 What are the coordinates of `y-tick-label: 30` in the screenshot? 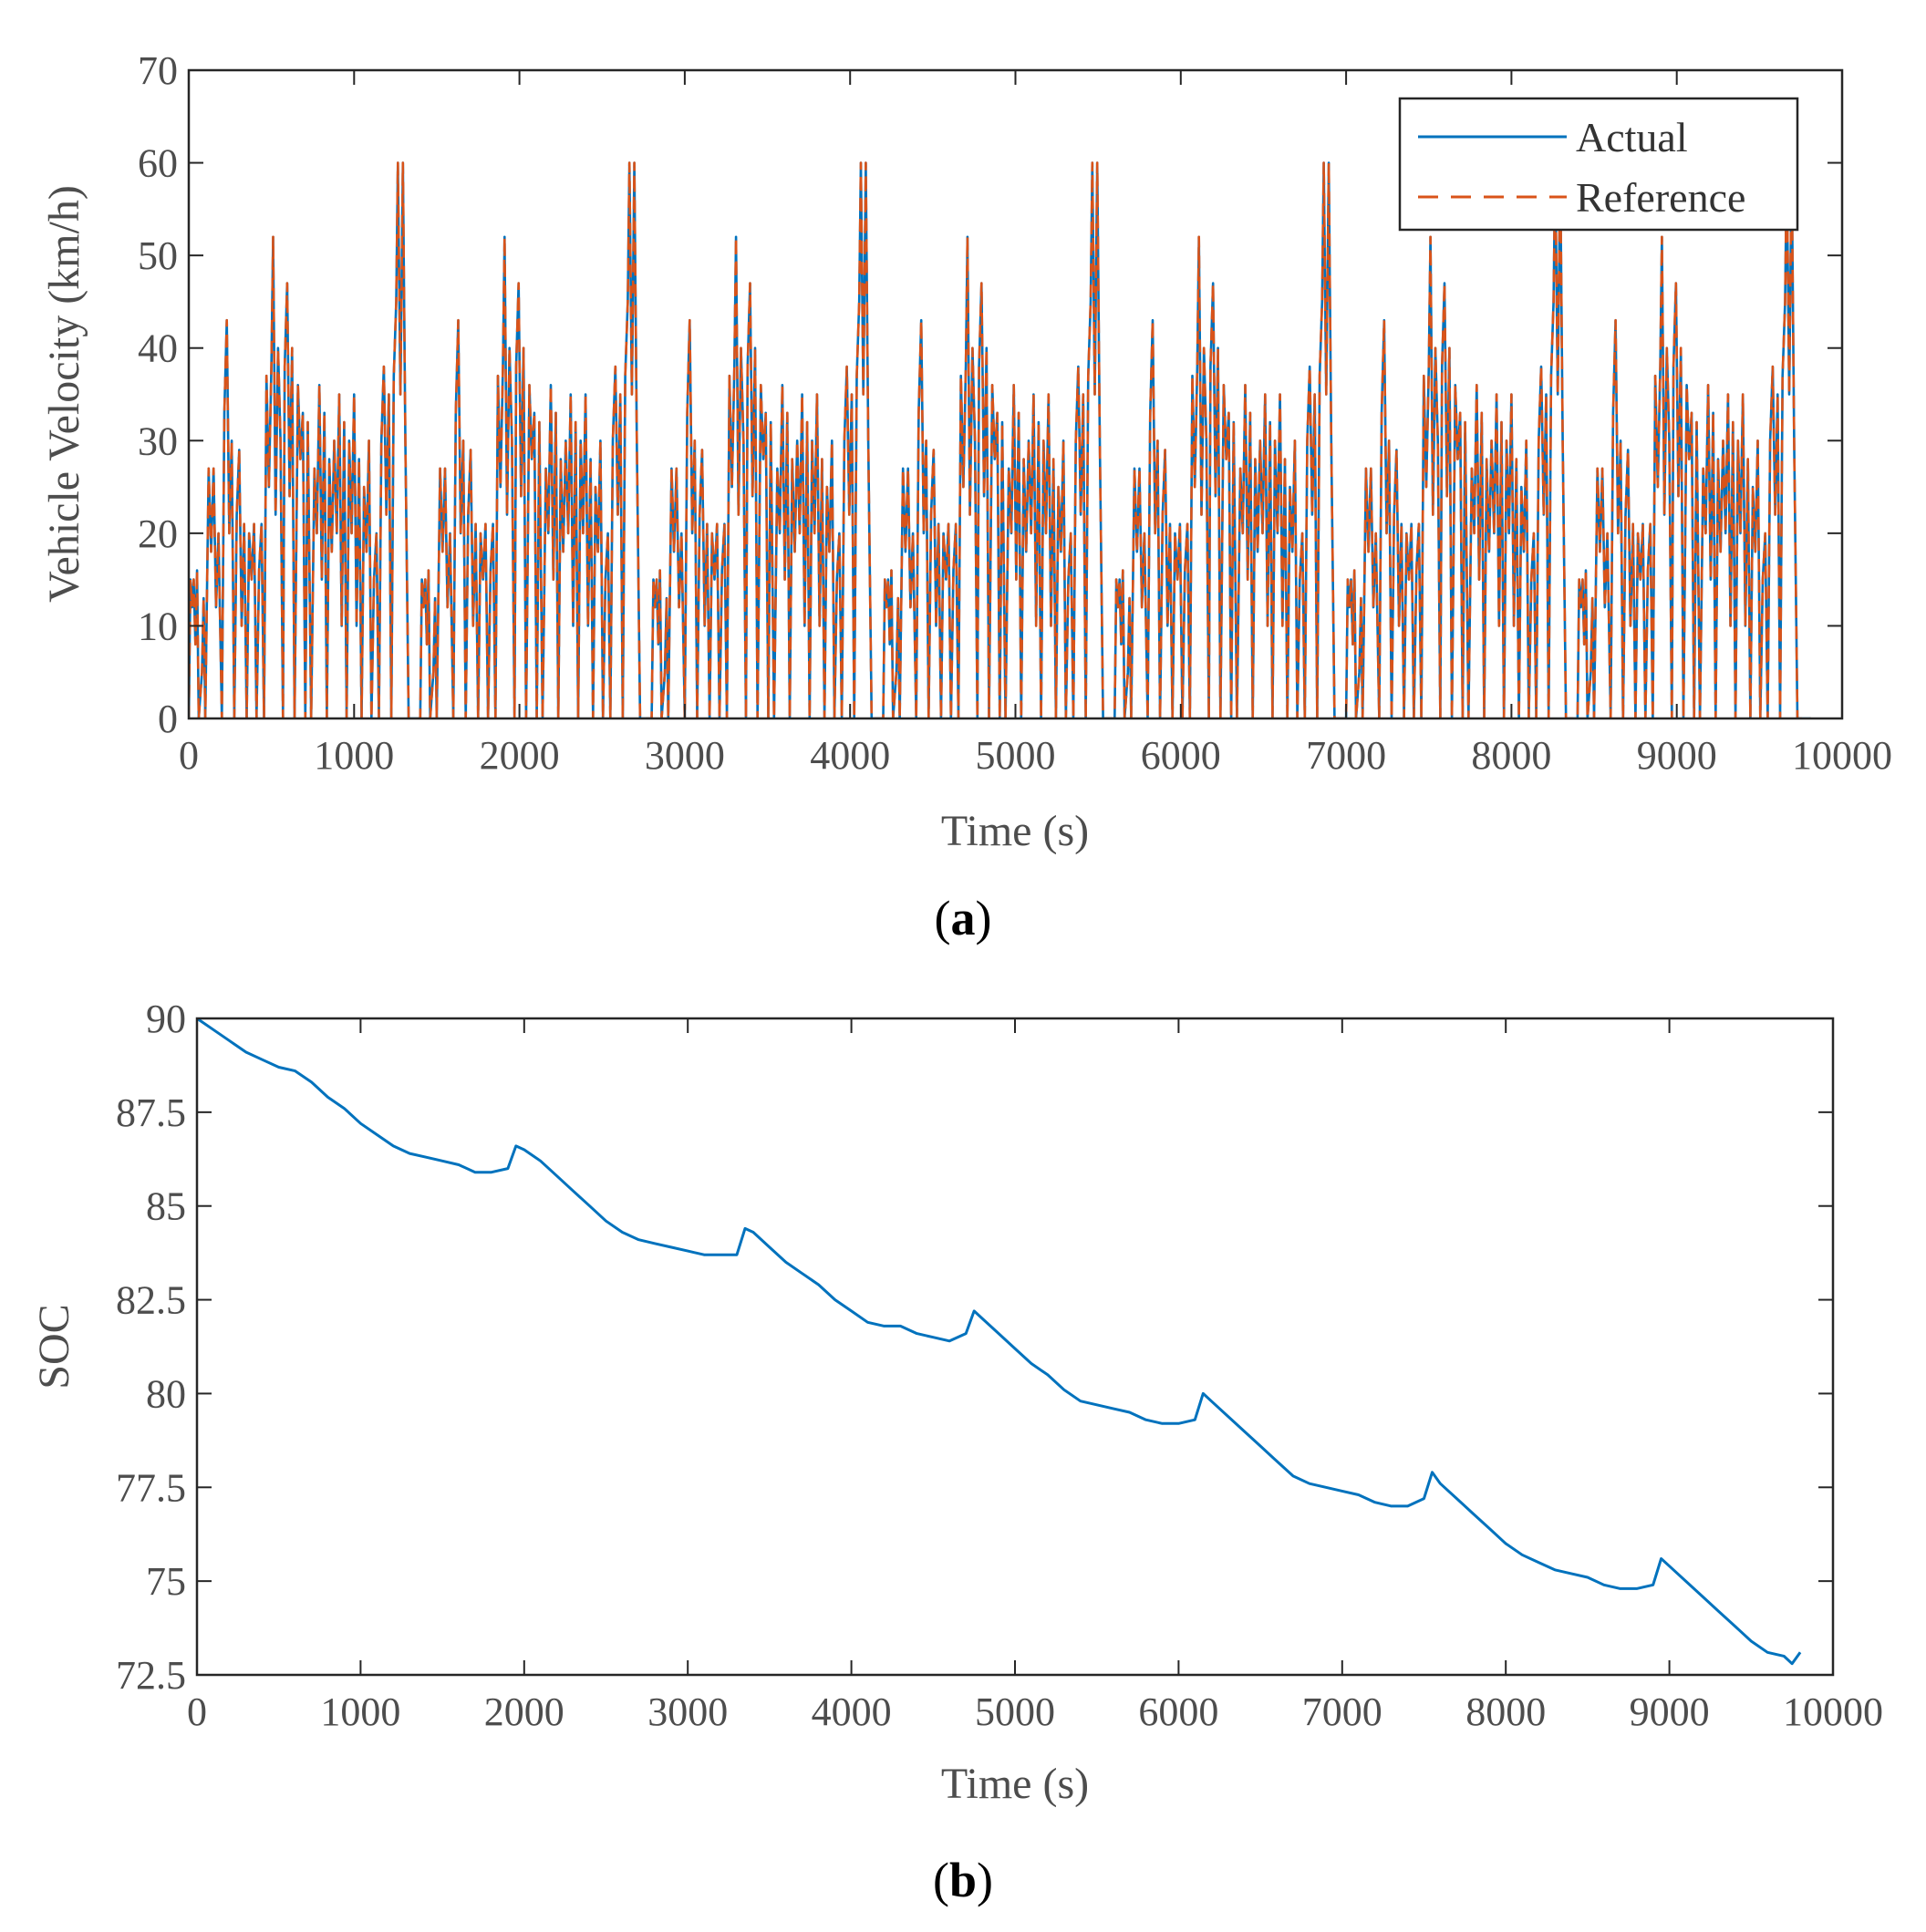 It's located at (158, 441).